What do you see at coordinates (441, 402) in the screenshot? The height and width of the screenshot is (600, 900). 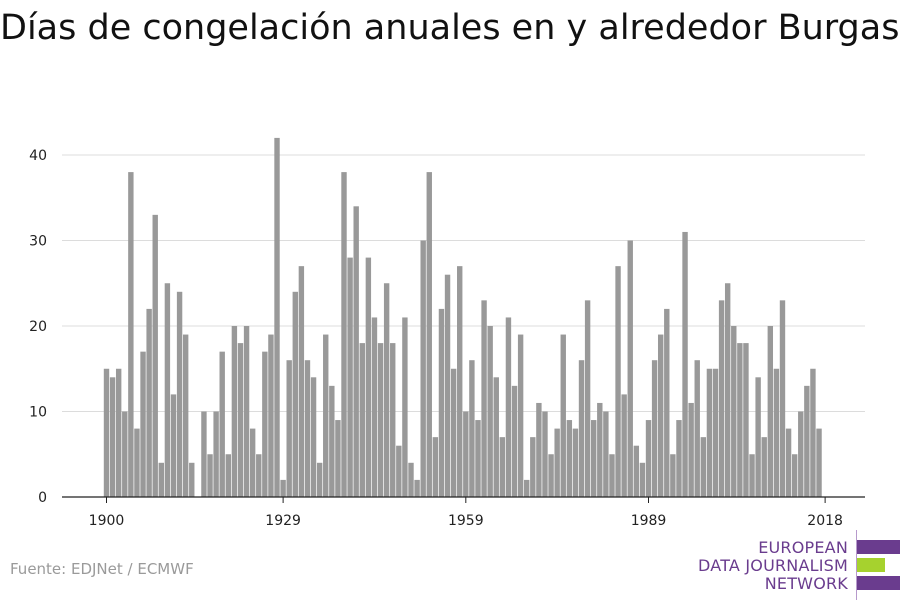 I see `bar-1955` at bounding box center [441, 402].